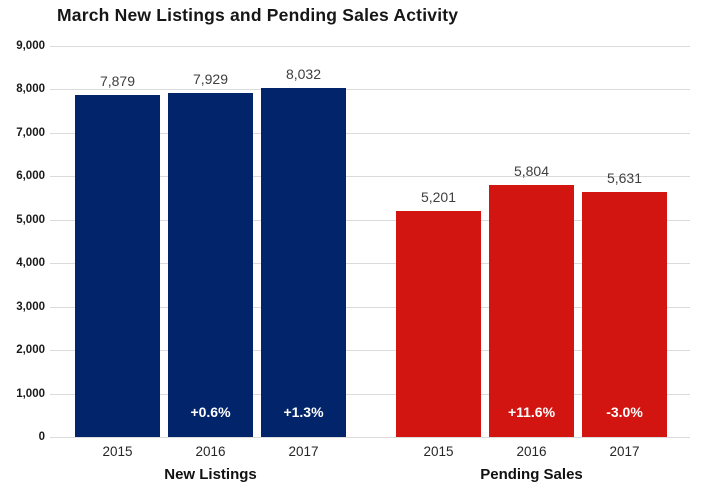 This screenshot has width=702, height=489. Describe the element at coordinates (30, 46) in the screenshot. I see `y-axis-tick-label: 9,000` at that location.